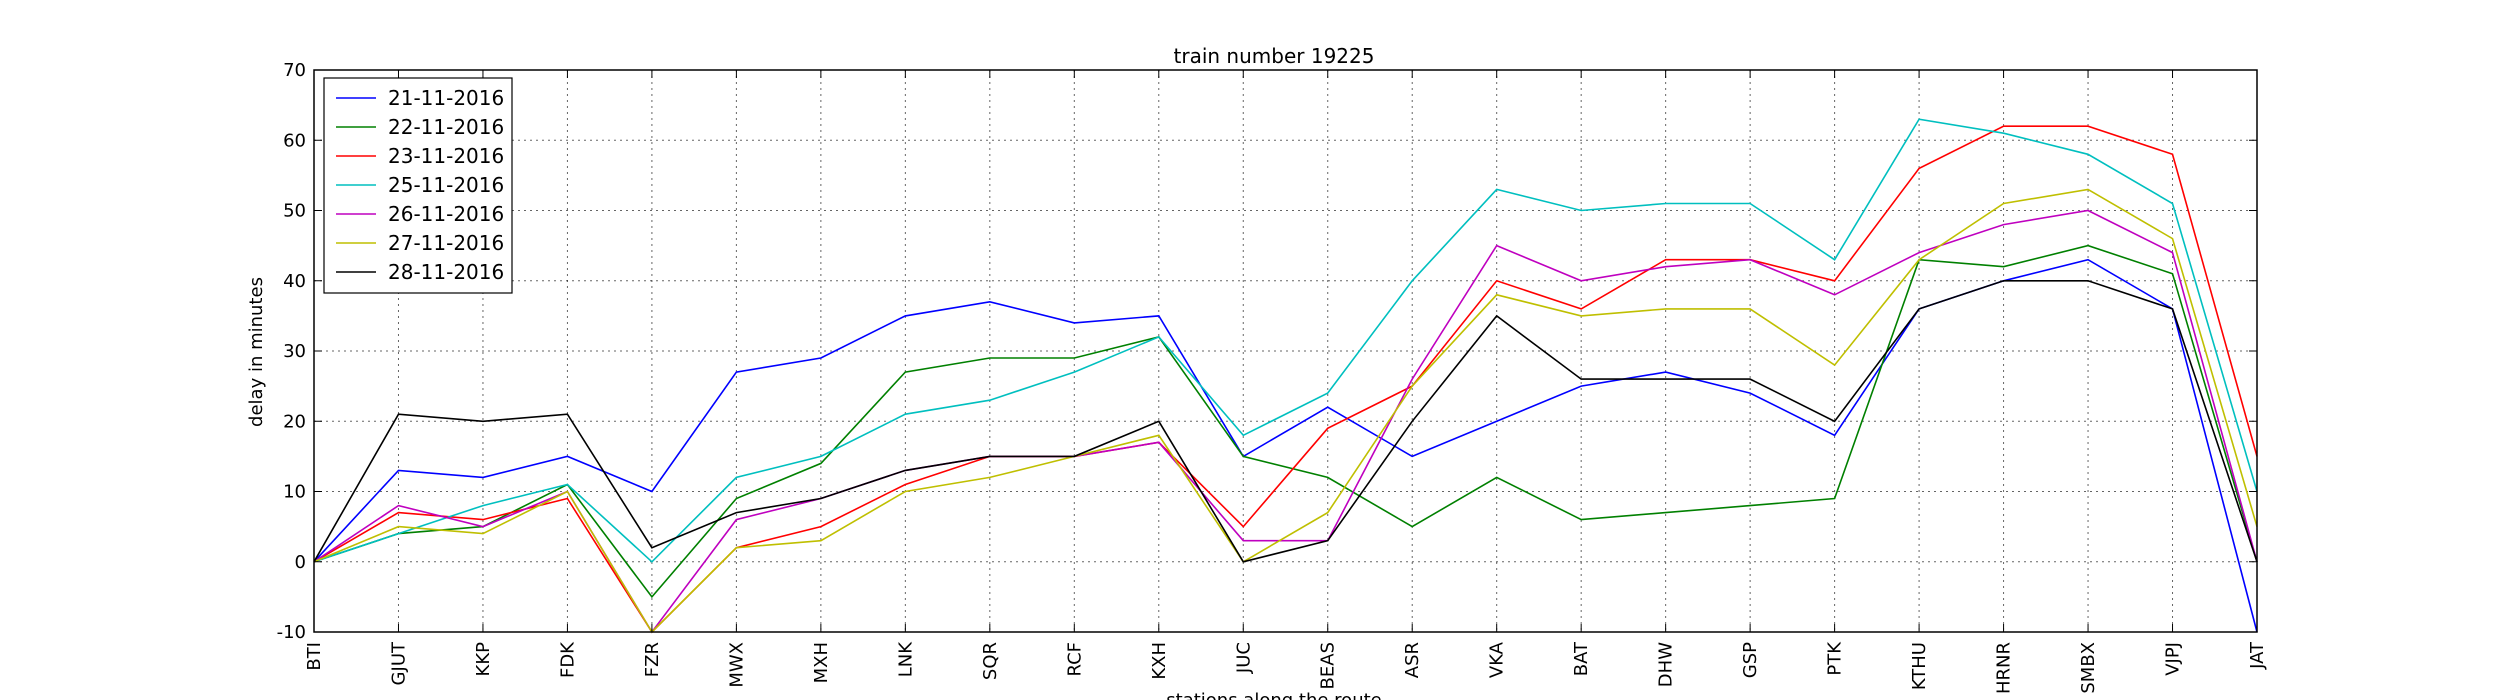  I want to click on x-tick-label: KXH, so click(1159, 661).